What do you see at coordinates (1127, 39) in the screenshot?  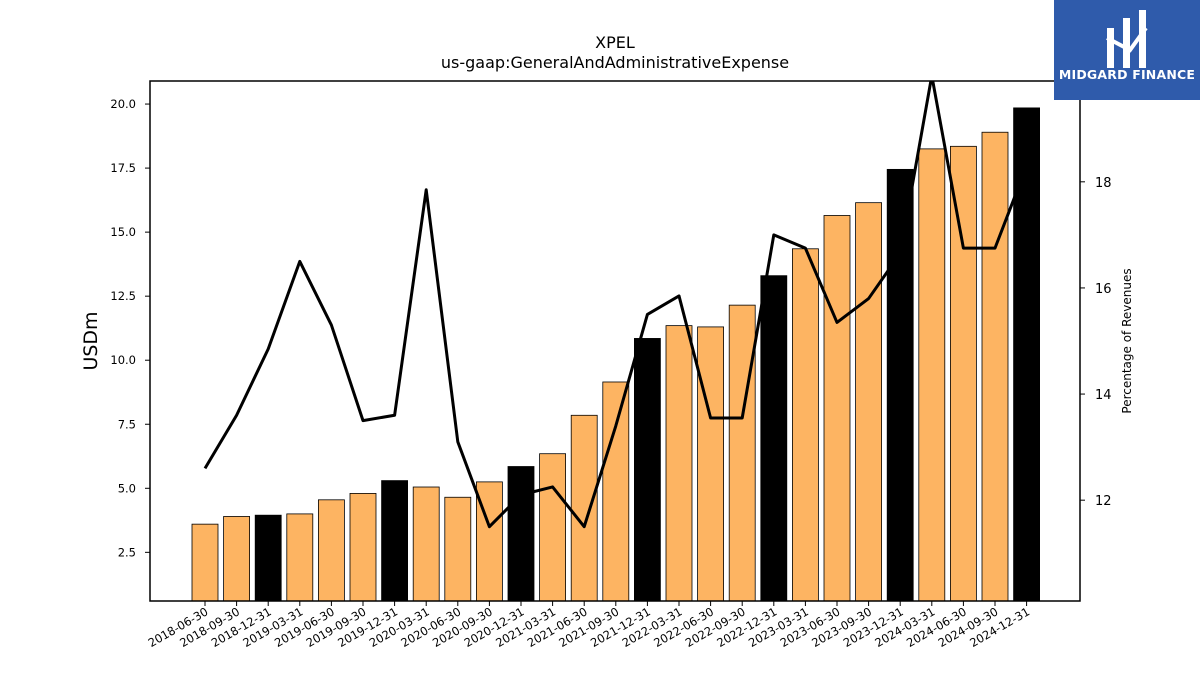 I see `logo-mark-icon` at bounding box center [1127, 39].